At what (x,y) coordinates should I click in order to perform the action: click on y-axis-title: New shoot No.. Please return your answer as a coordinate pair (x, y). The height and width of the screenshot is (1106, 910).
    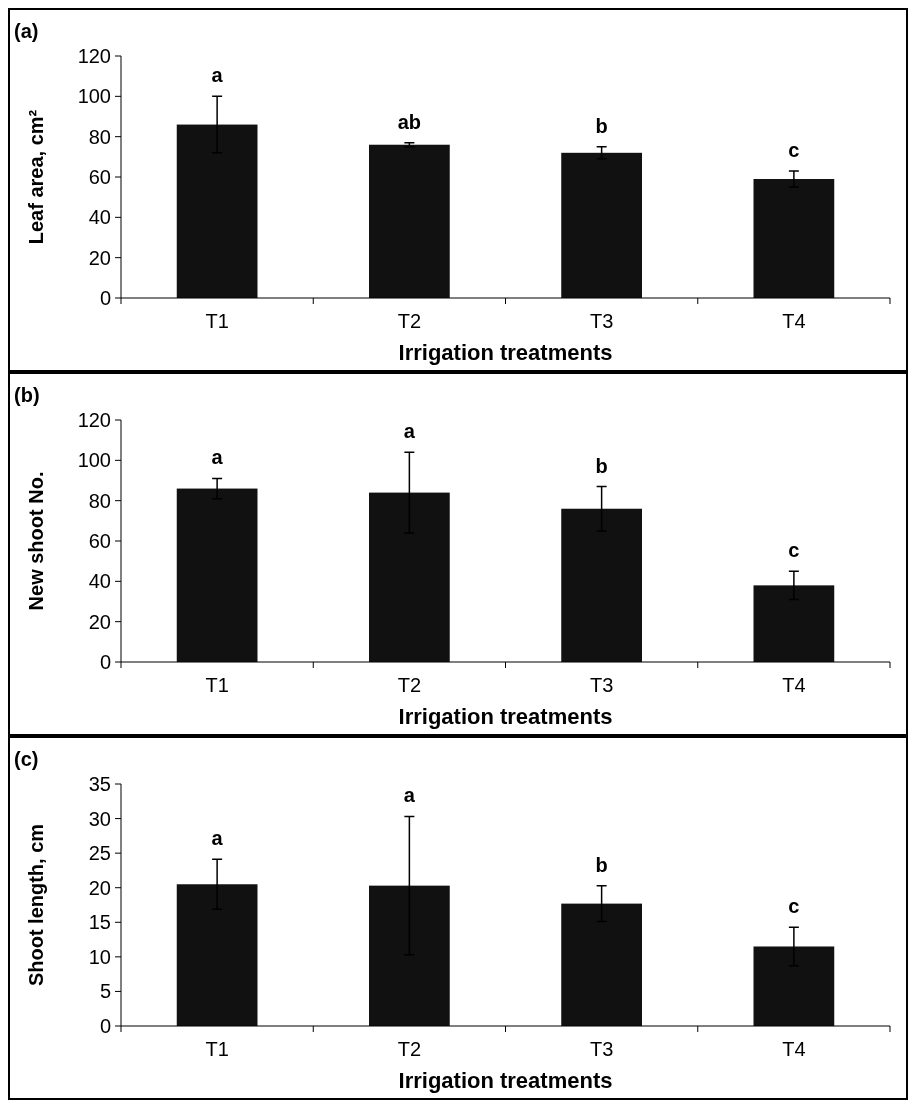
    Looking at the image, I should click on (36, 541).